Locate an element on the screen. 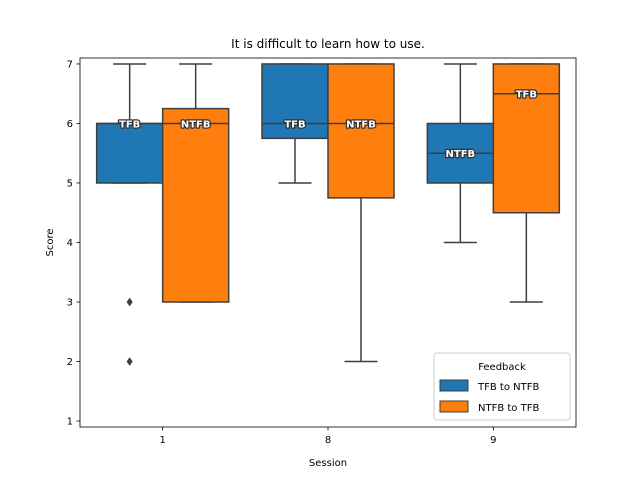  x-axis: 1 8 9 is located at coordinates (328, 436).